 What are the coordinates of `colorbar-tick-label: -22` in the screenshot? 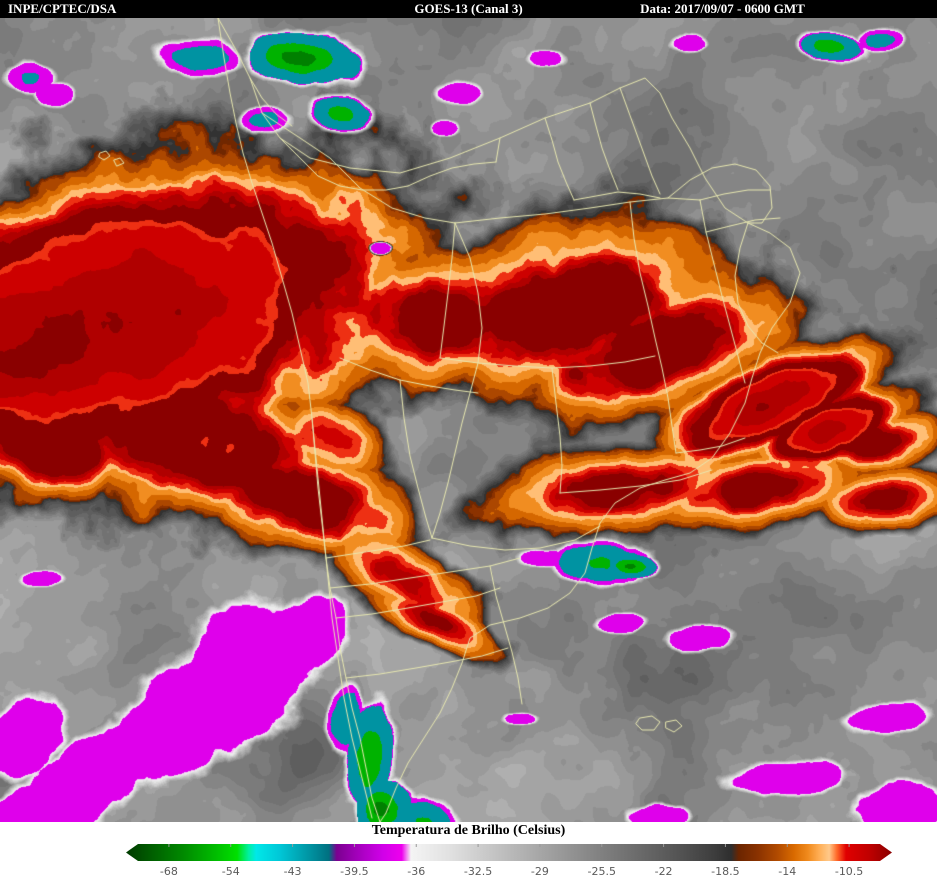 It's located at (664, 871).